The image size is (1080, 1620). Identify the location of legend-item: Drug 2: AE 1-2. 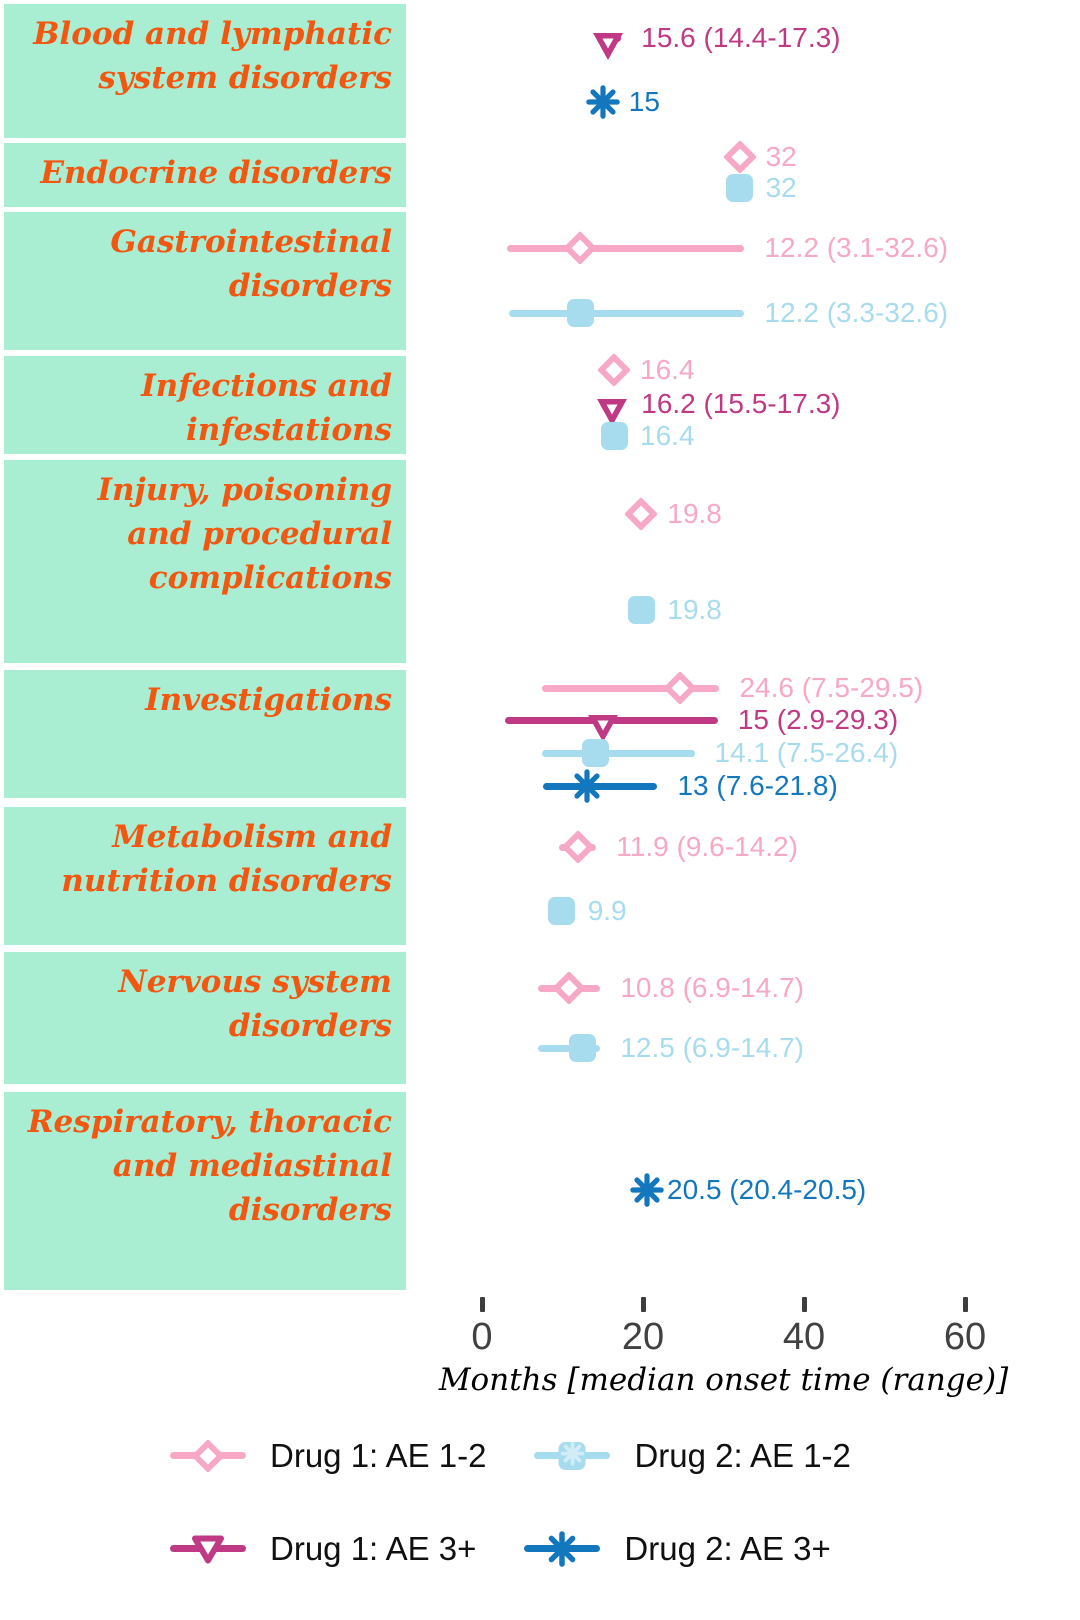
(692, 1456).